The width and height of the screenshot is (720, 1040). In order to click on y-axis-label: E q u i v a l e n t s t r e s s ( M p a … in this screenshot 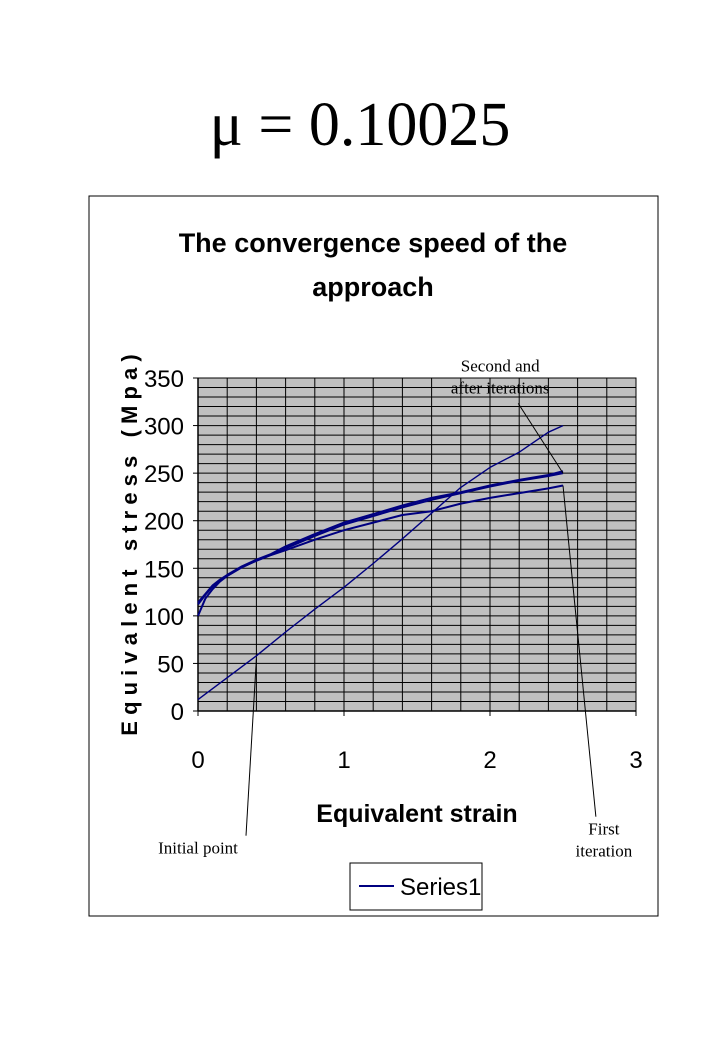, I will do `click(129, 544)`.